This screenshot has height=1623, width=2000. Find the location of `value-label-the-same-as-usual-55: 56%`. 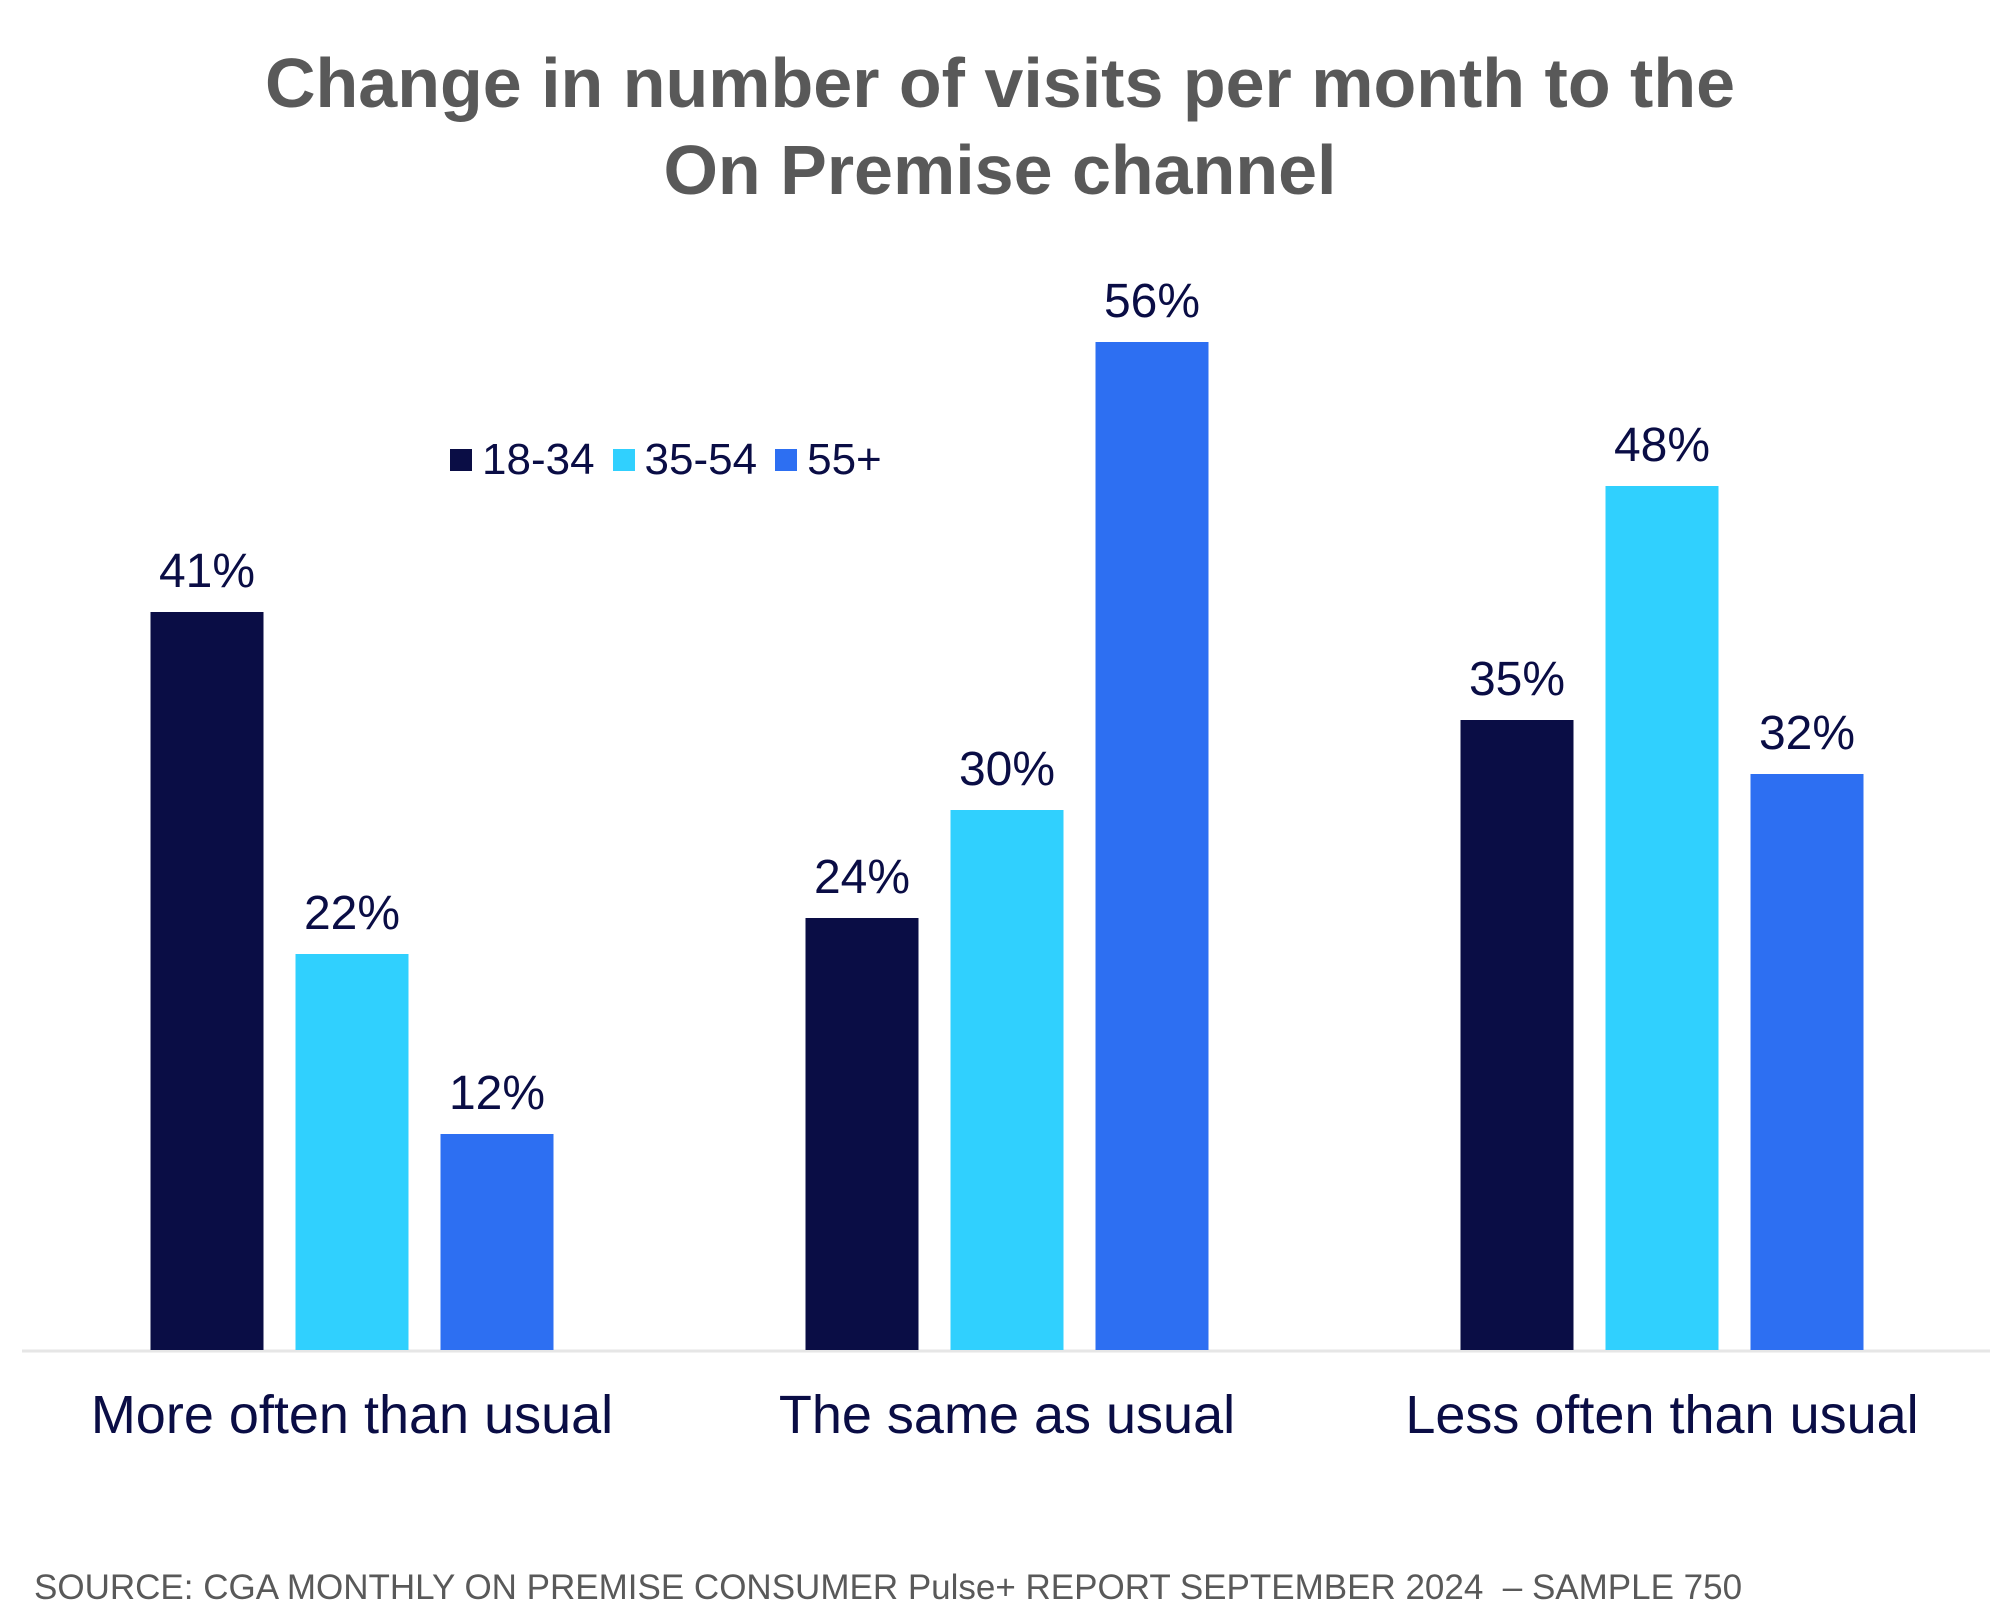

value-label-the-same-as-usual-55: 56% is located at coordinates (1152, 301).